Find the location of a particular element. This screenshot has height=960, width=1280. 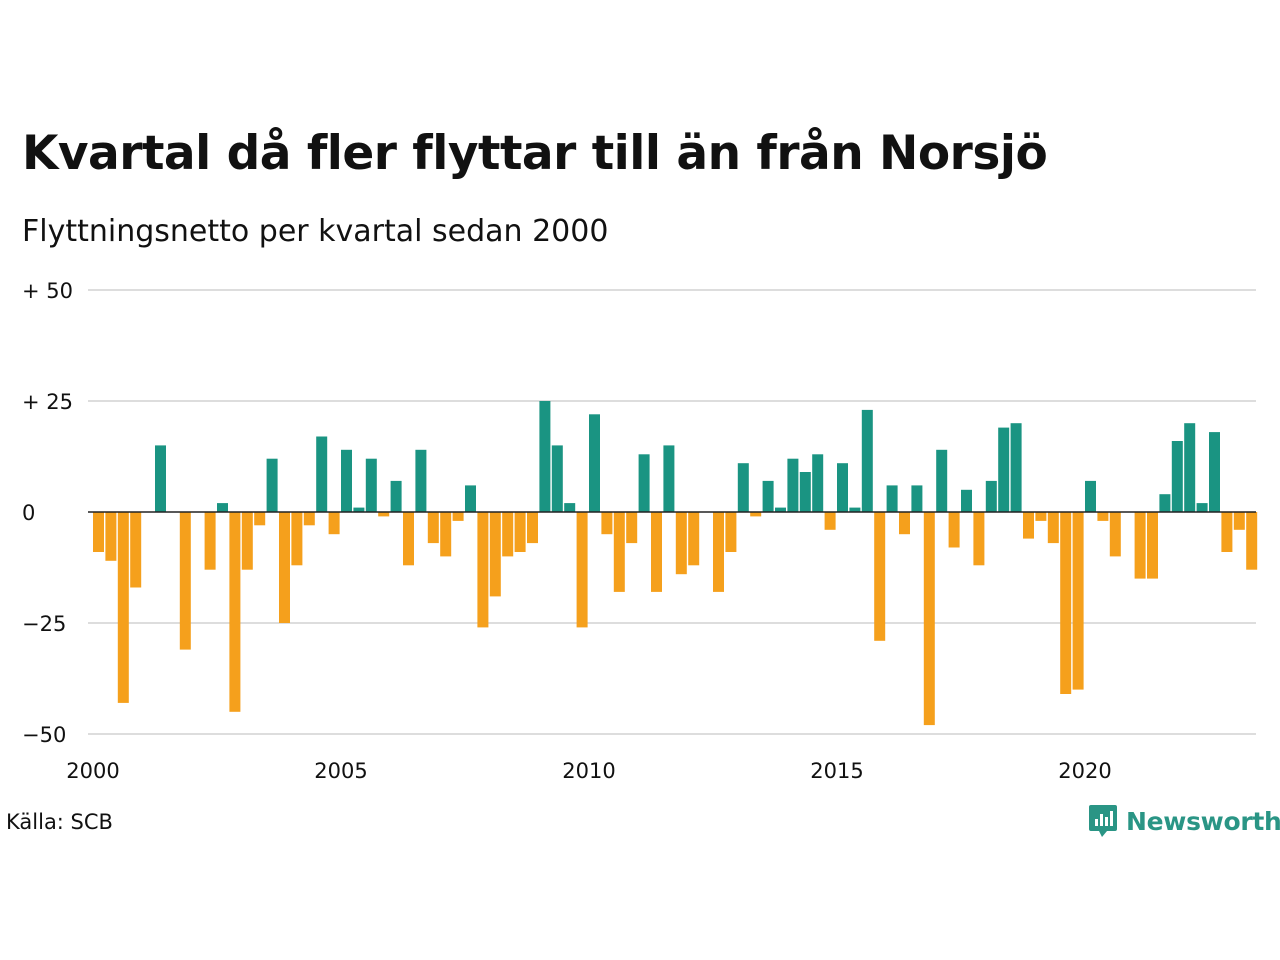

brand-name: Newsworthy is located at coordinates (1203, 821).